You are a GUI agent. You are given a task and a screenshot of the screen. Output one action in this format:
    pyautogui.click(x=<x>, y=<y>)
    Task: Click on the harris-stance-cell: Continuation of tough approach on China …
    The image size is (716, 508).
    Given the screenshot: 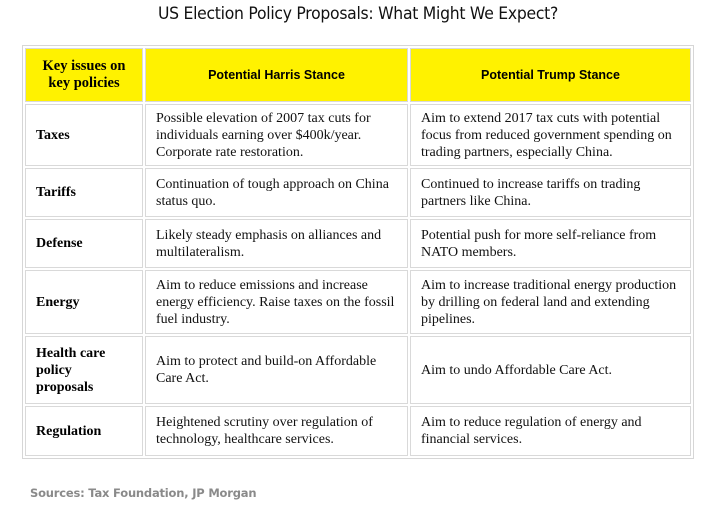 What is the action you would take?
    pyautogui.click(x=276, y=192)
    